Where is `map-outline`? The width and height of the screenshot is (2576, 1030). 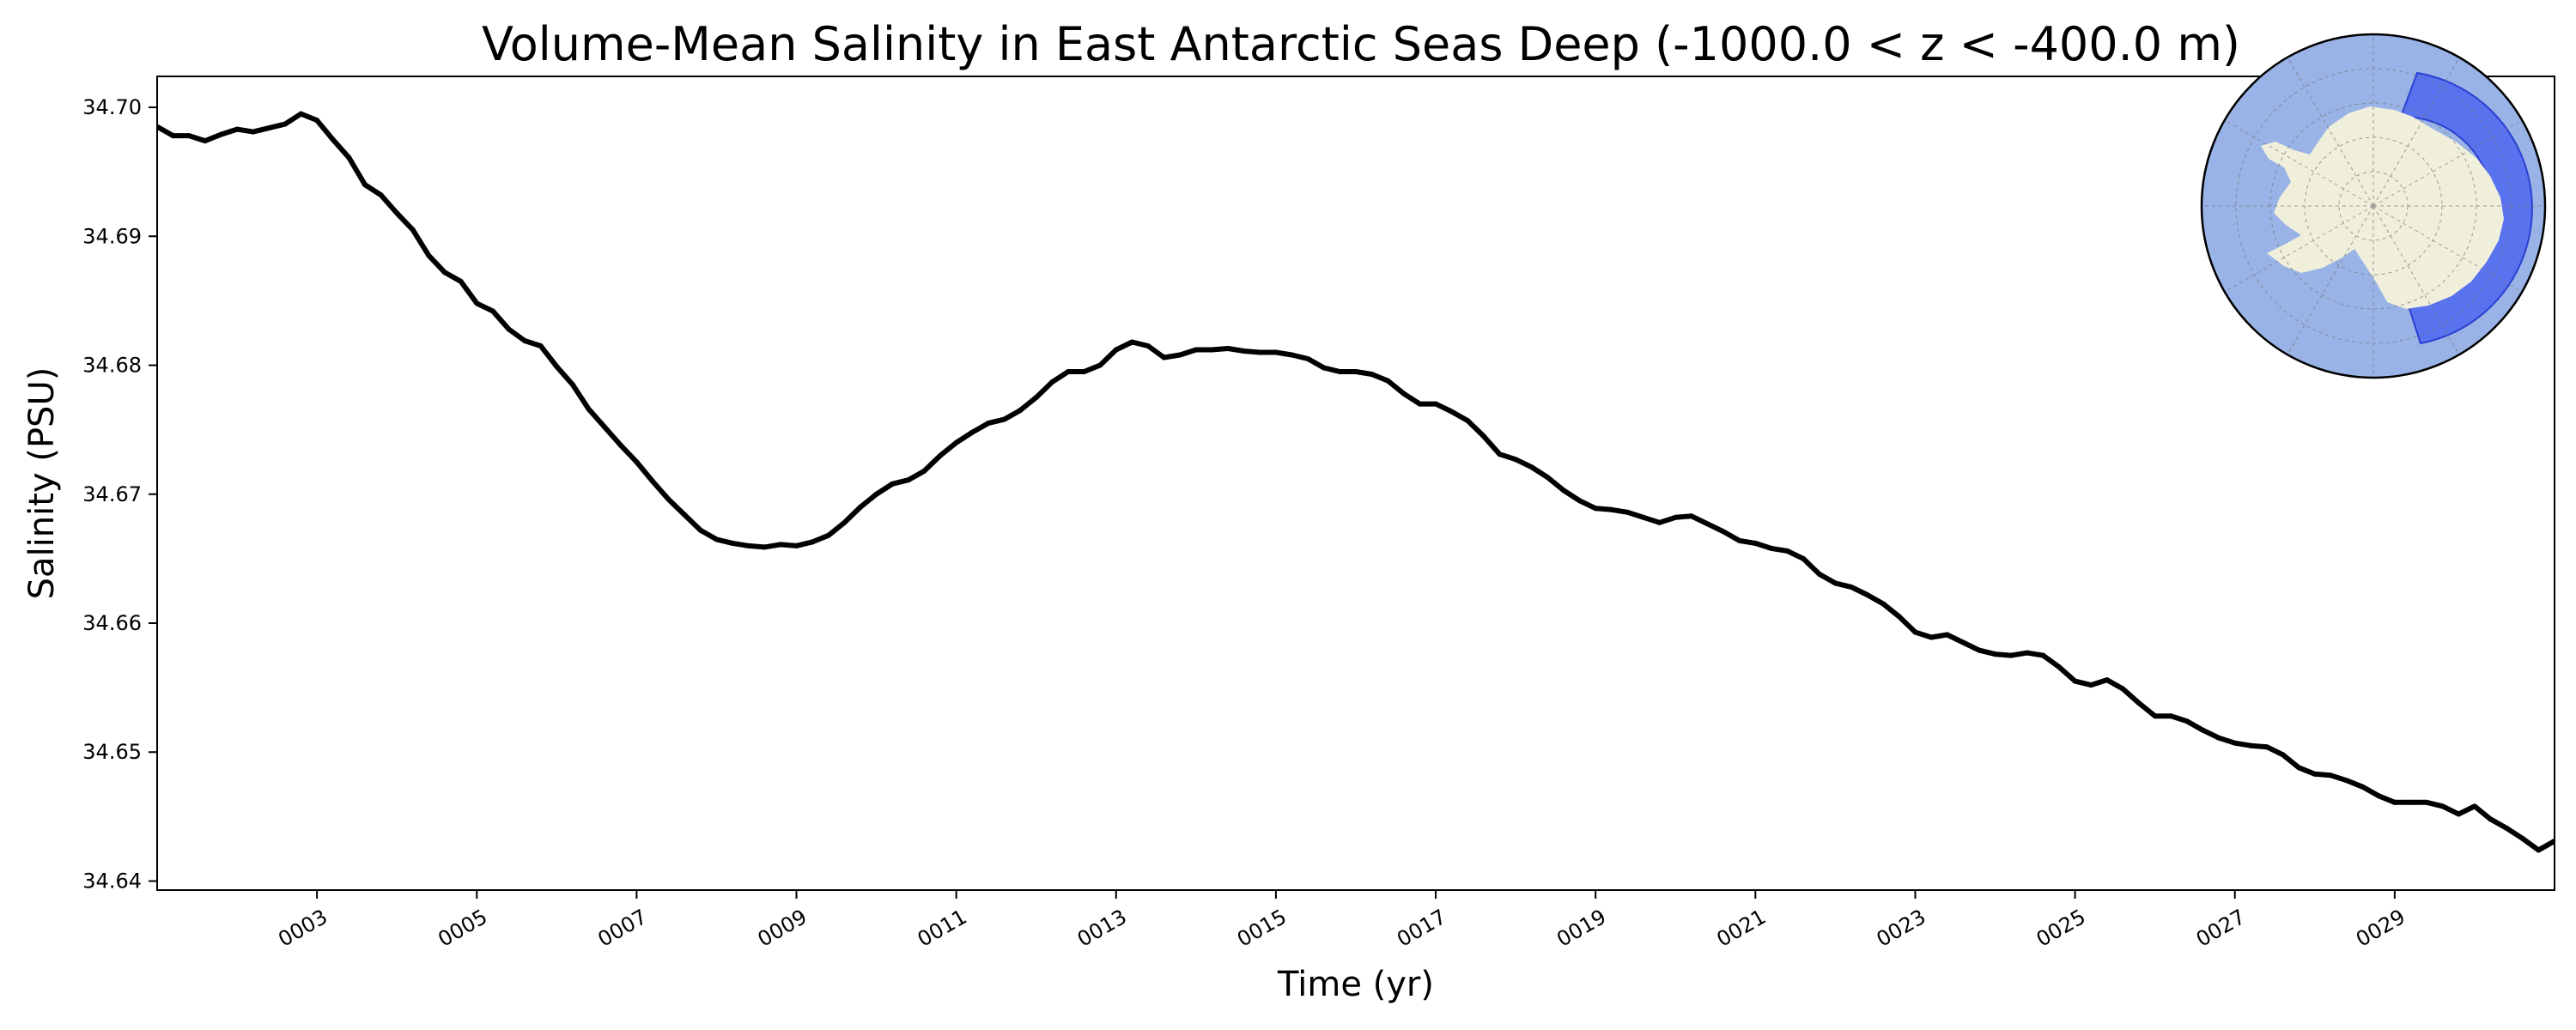
map-outline is located at coordinates (2374, 206).